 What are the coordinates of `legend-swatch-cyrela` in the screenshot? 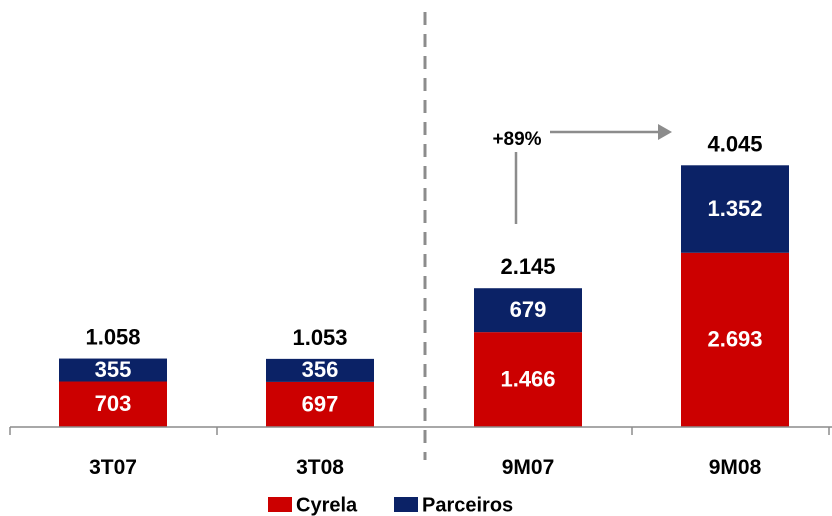 It's located at (280, 504).